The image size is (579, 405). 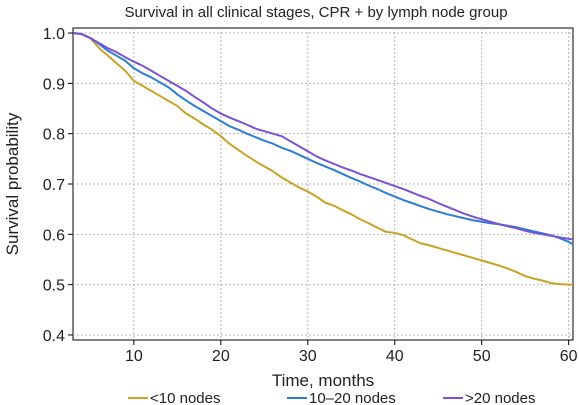 What do you see at coordinates (500, 397) in the screenshot?
I see `legend-label: >20 nodes` at bounding box center [500, 397].